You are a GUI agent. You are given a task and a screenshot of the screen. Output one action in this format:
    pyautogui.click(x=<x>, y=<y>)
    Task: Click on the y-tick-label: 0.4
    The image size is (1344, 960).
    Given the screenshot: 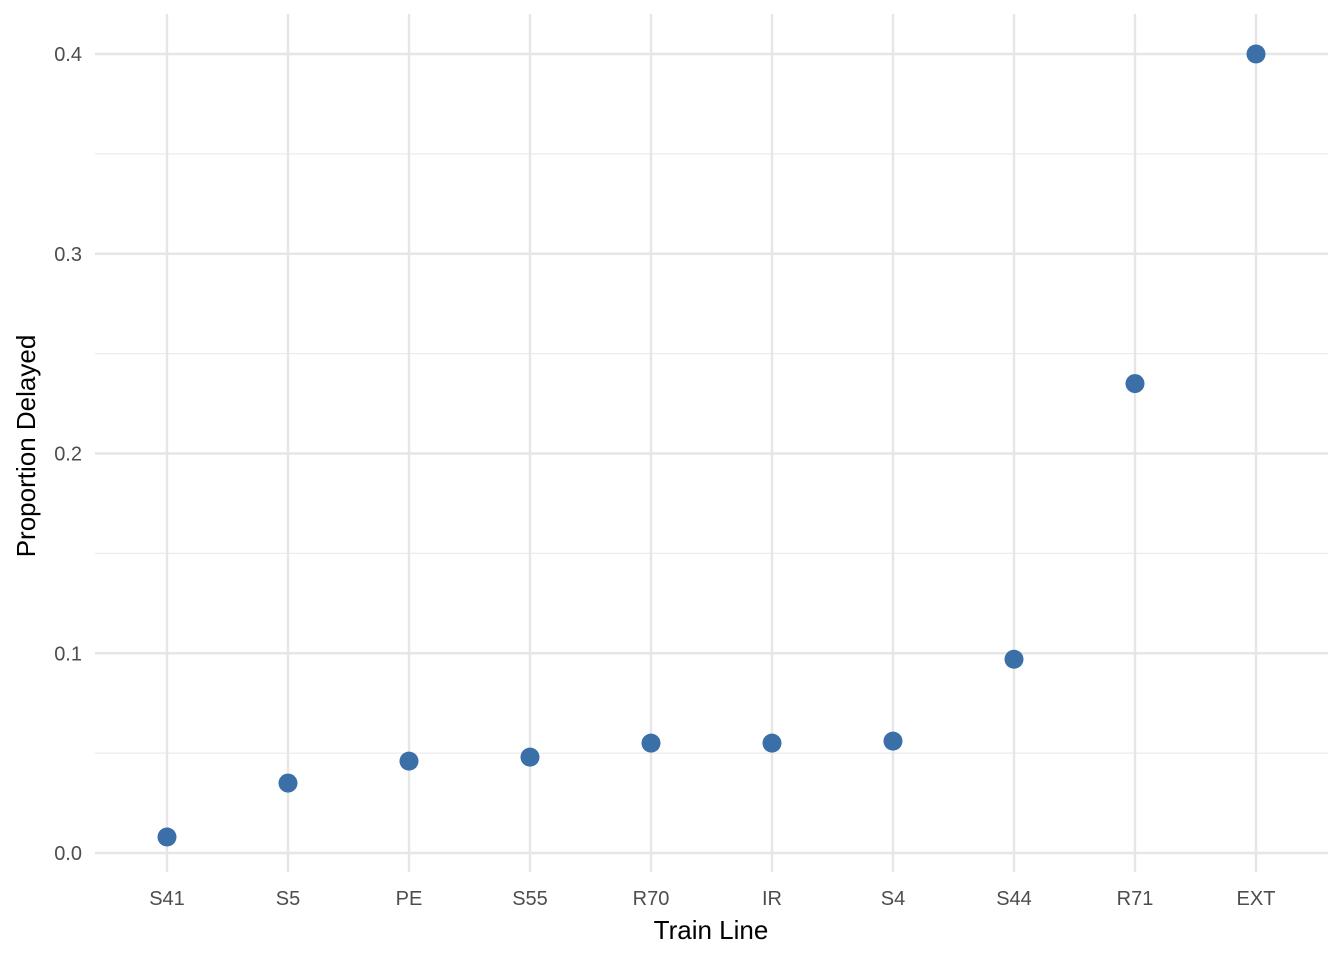 What is the action you would take?
    pyautogui.click(x=68, y=55)
    